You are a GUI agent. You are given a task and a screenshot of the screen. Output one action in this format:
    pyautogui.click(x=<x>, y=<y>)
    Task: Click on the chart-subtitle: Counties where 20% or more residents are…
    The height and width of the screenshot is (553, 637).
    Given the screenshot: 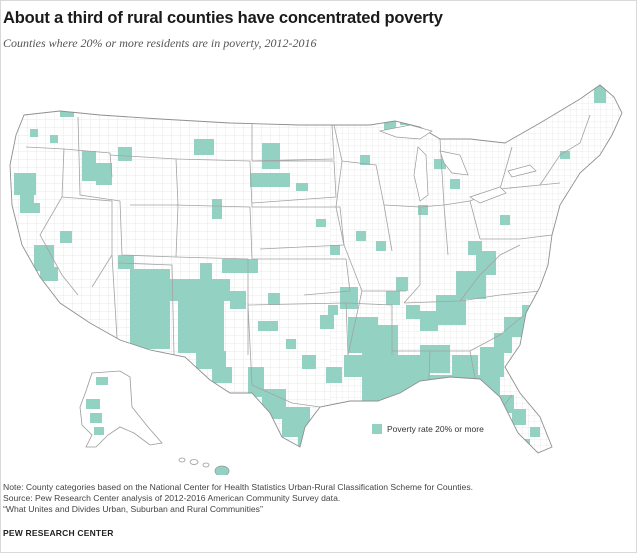 What is the action you would take?
    pyautogui.click(x=160, y=43)
    